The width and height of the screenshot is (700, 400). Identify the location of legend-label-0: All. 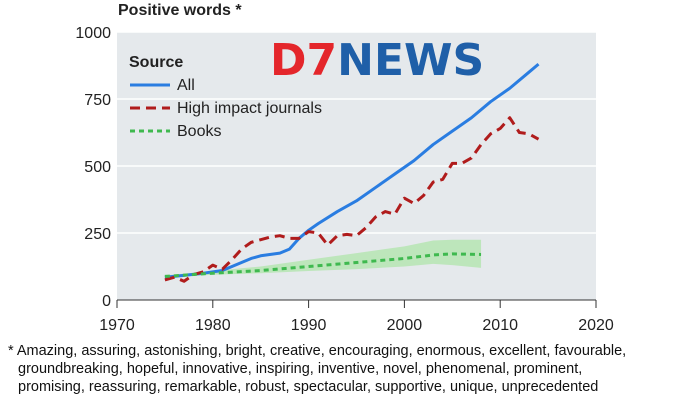
(186, 85).